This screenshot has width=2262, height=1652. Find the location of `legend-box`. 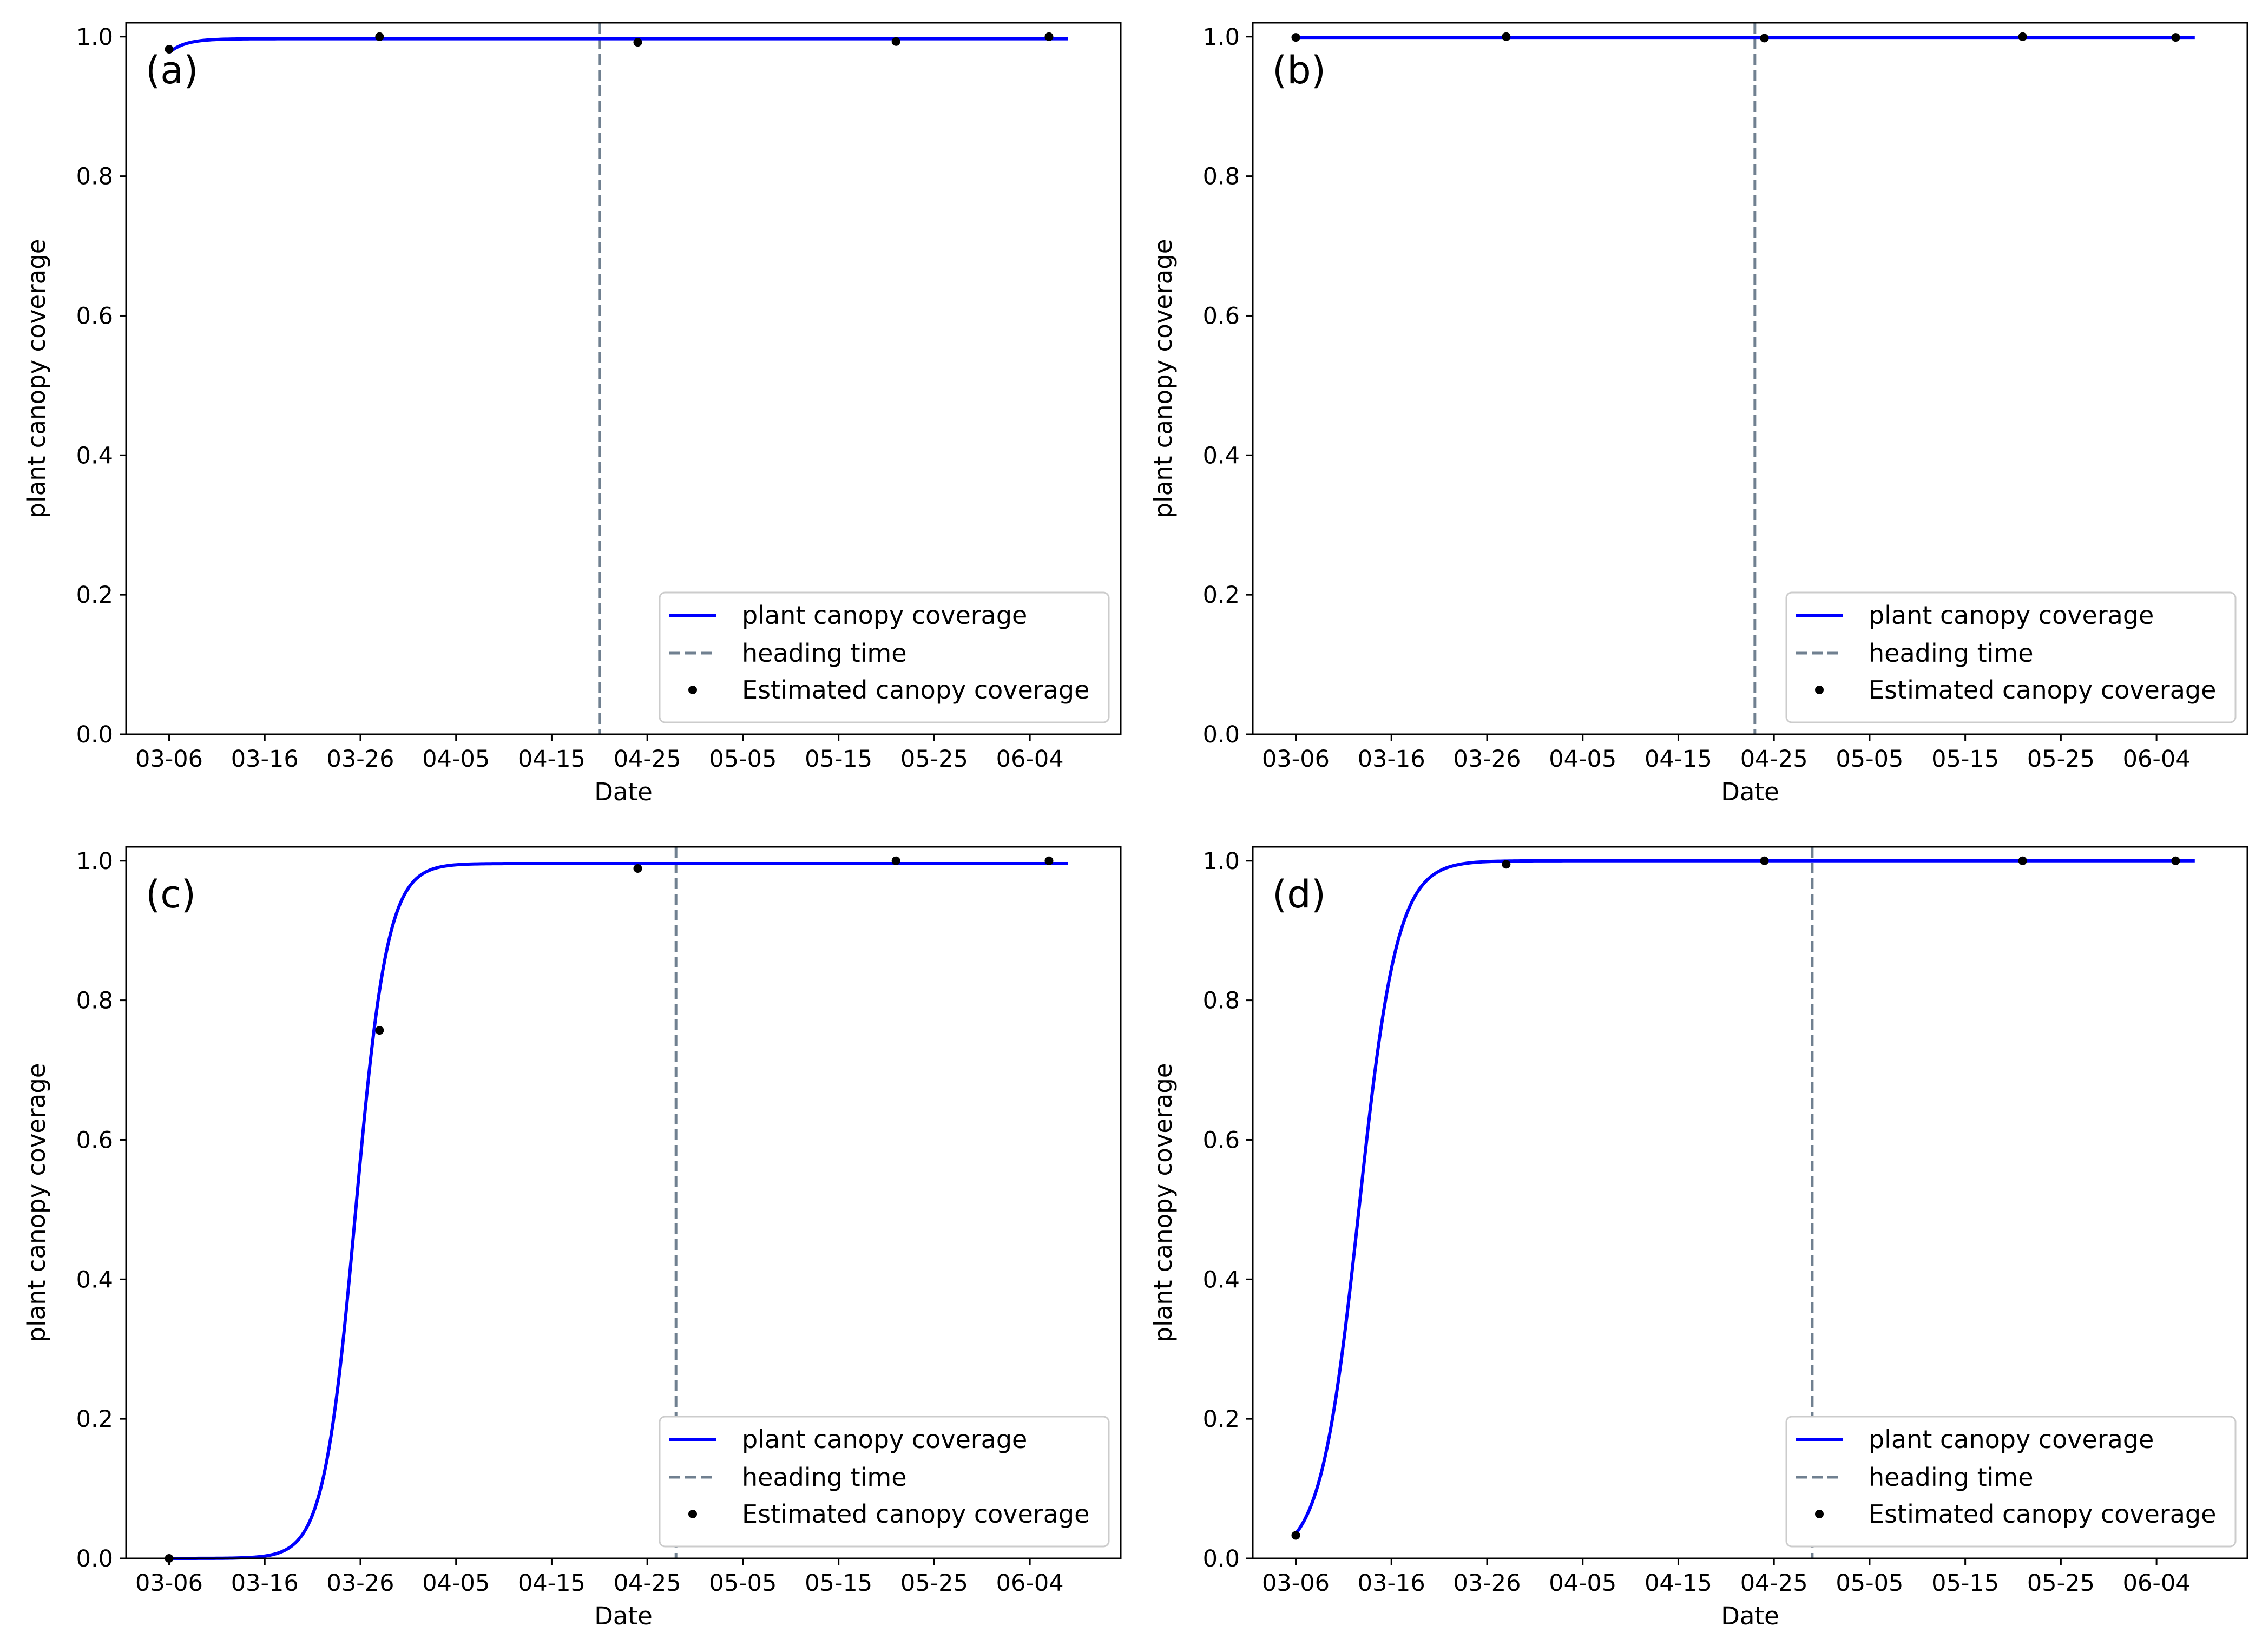

legend-box is located at coordinates (2011, 1482).